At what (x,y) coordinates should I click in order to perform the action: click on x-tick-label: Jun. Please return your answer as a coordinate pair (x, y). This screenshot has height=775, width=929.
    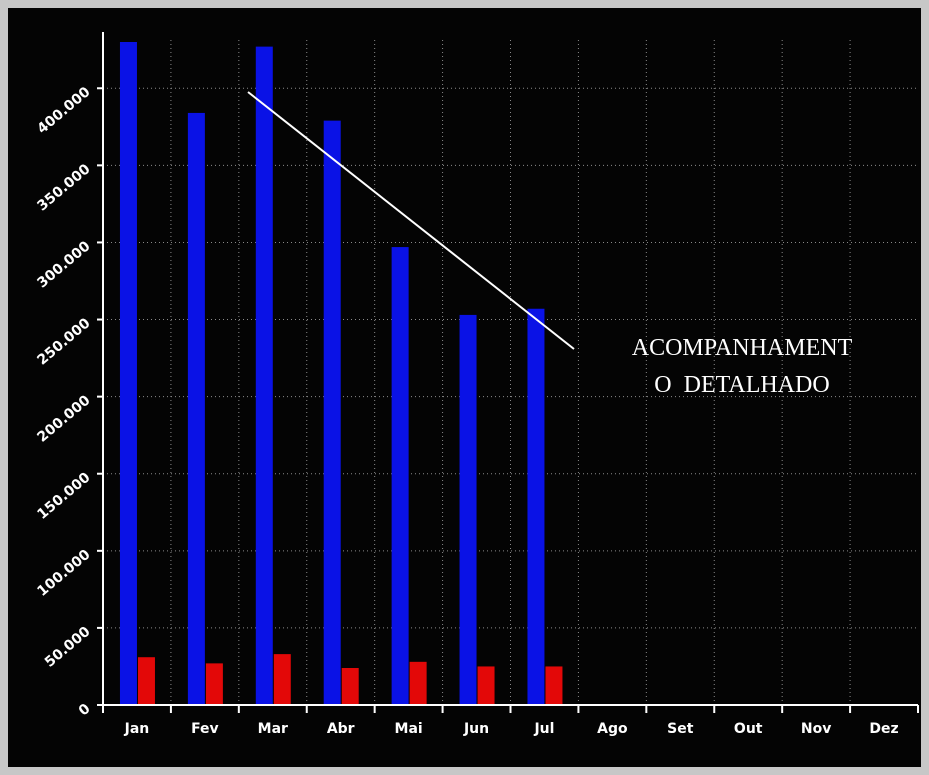
    Looking at the image, I should click on (476, 729).